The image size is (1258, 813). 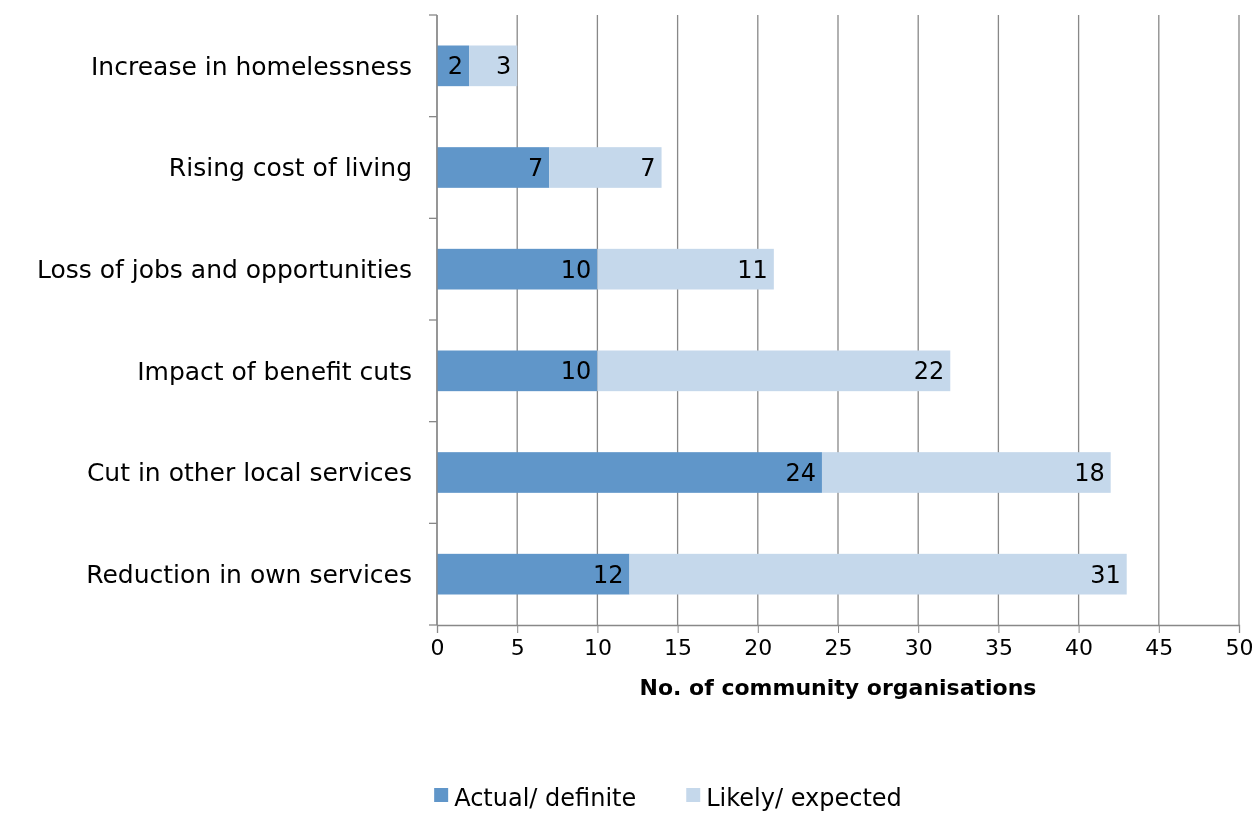 What do you see at coordinates (608, 574) in the screenshot?
I see `data-label: 12` at bounding box center [608, 574].